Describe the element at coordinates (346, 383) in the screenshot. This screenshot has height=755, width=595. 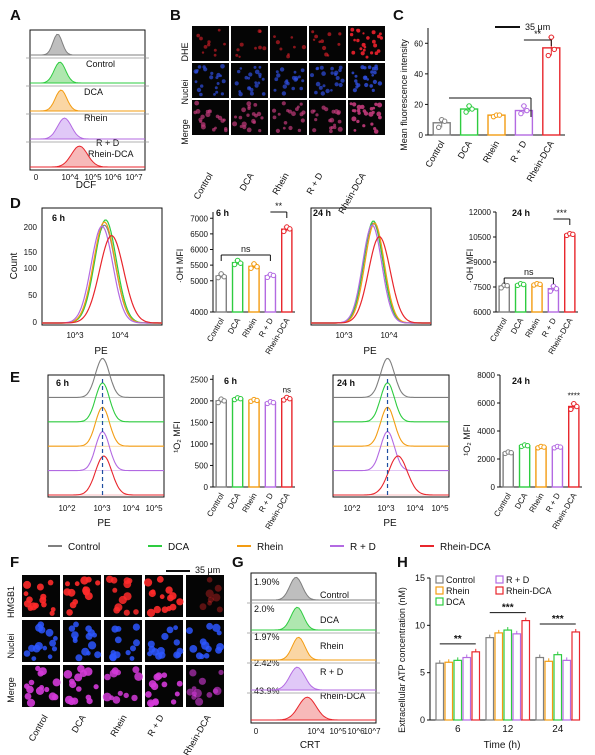
I see `panel-e-flow24-time: 24 h` at that location.